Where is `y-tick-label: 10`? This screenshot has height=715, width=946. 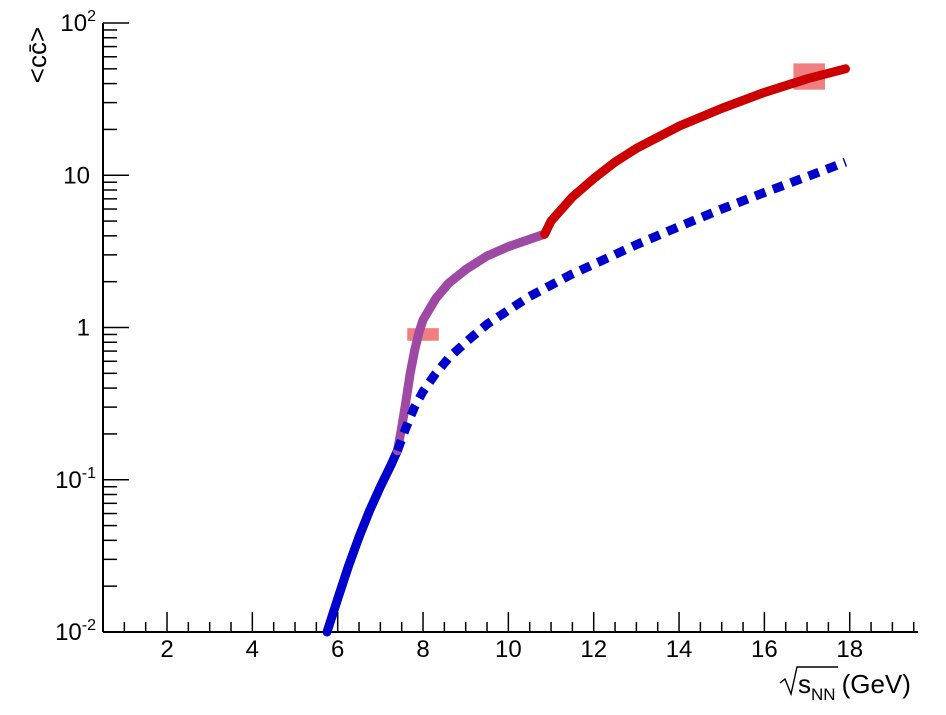 y-tick-label: 10 is located at coordinates (76, 175).